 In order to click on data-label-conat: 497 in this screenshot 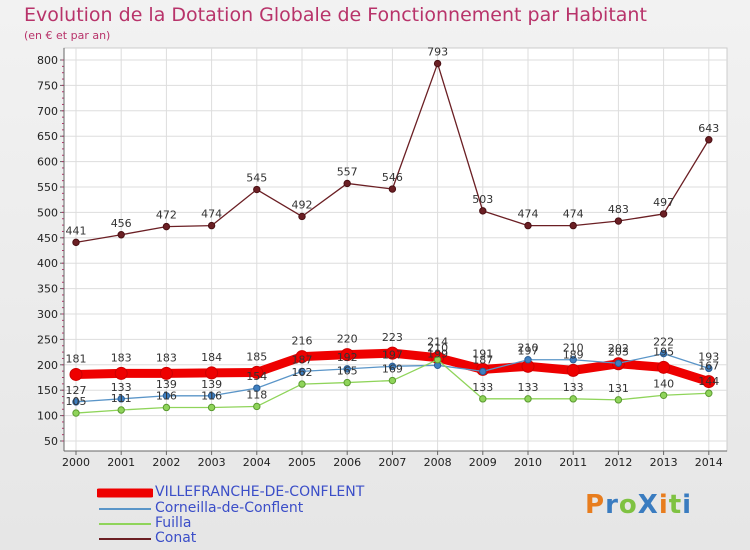, I will do `click(663, 202)`.